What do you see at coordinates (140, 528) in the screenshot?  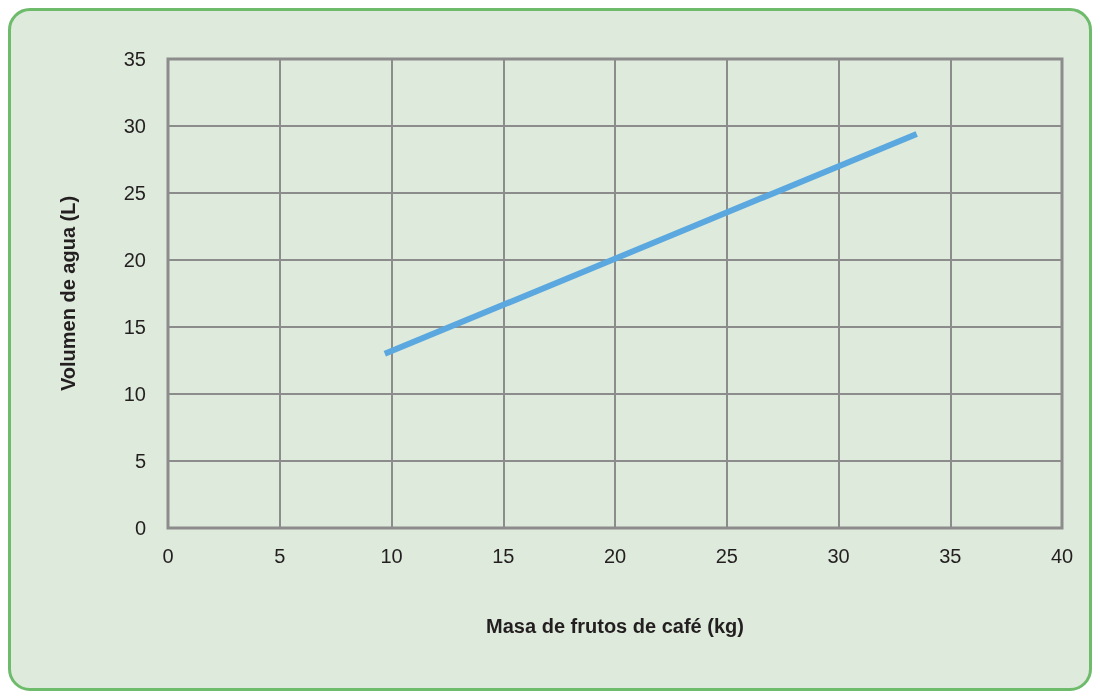 I see `y-tick-label: 0` at bounding box center [140, 528].